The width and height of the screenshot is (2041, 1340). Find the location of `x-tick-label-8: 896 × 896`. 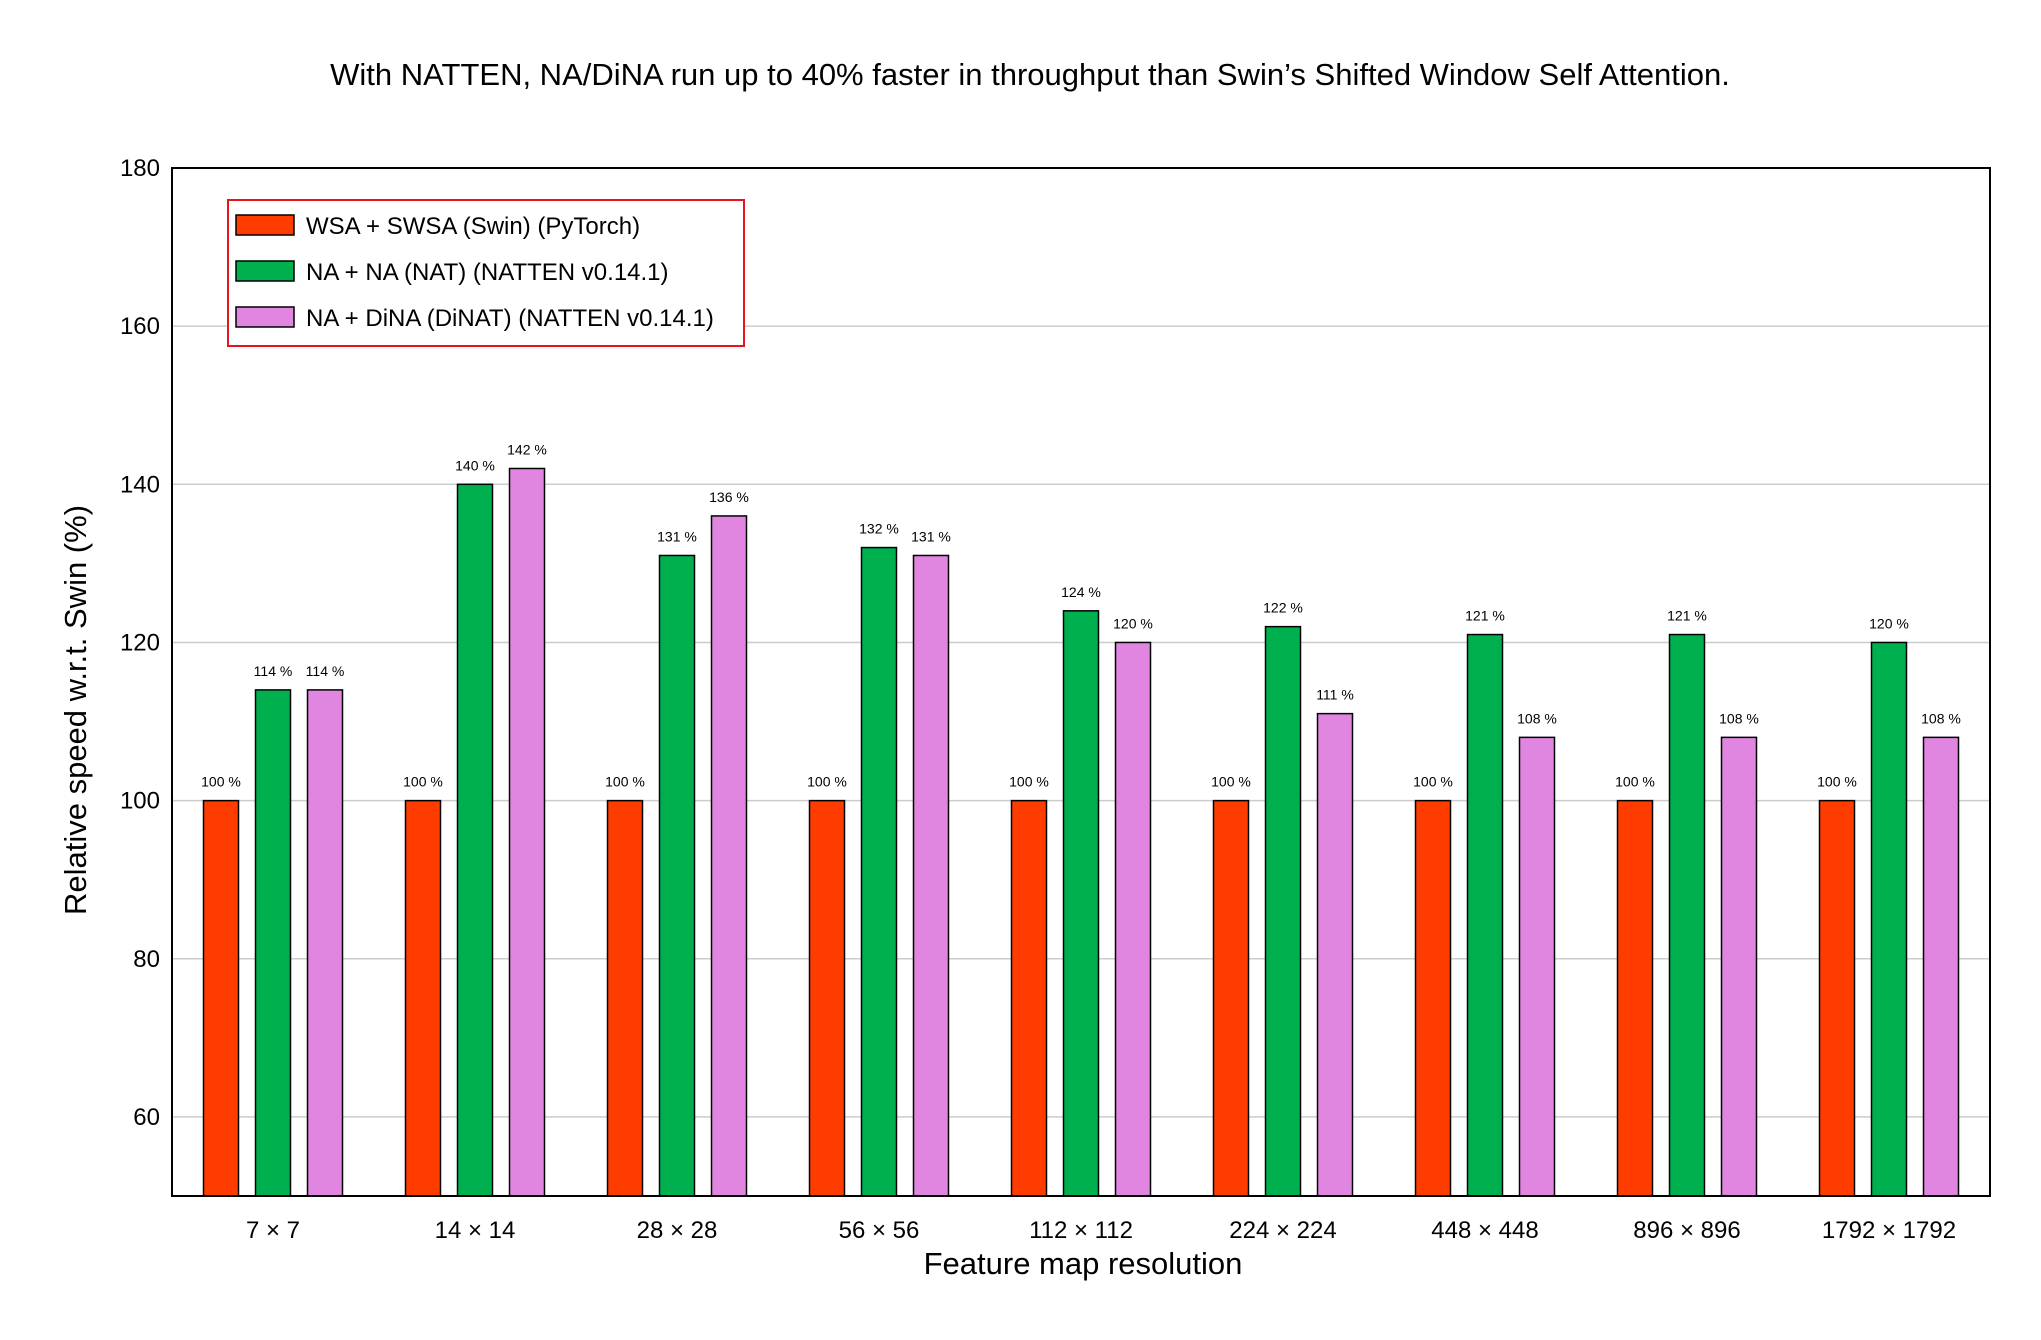

x-tick-label-8: 896 × 896 is located at coordinates (1686, 1230).